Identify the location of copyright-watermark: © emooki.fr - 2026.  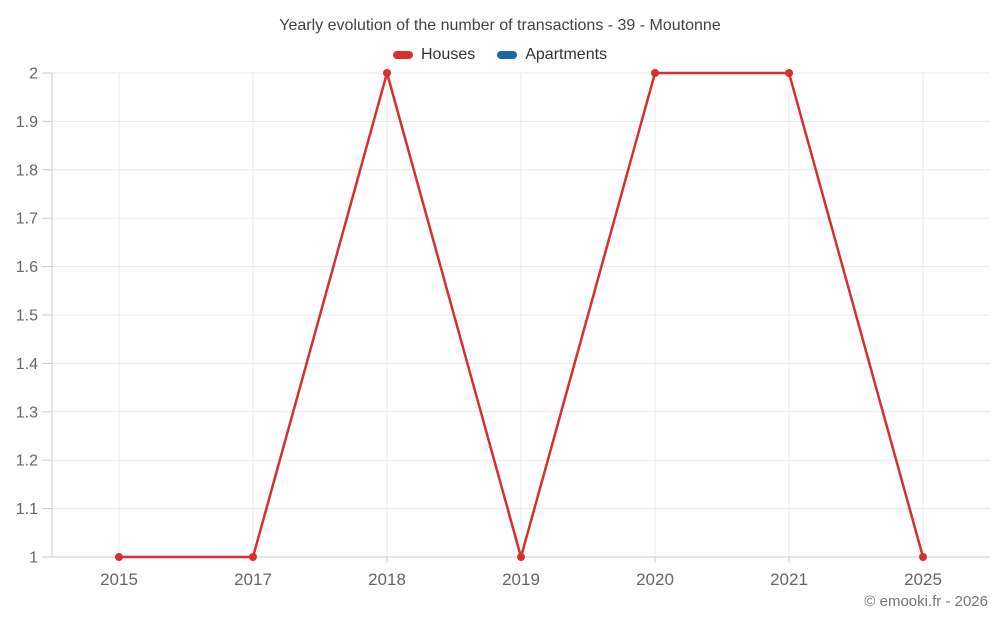
(926, 601).